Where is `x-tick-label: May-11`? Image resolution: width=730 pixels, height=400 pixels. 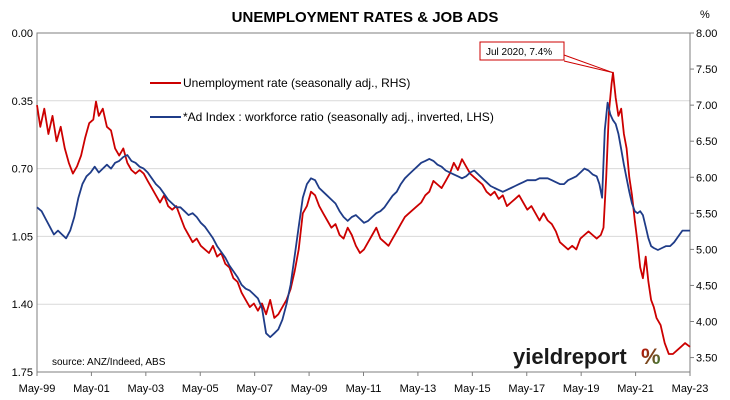 x-tick-label: May-11 is located at coordinates (364, 389).